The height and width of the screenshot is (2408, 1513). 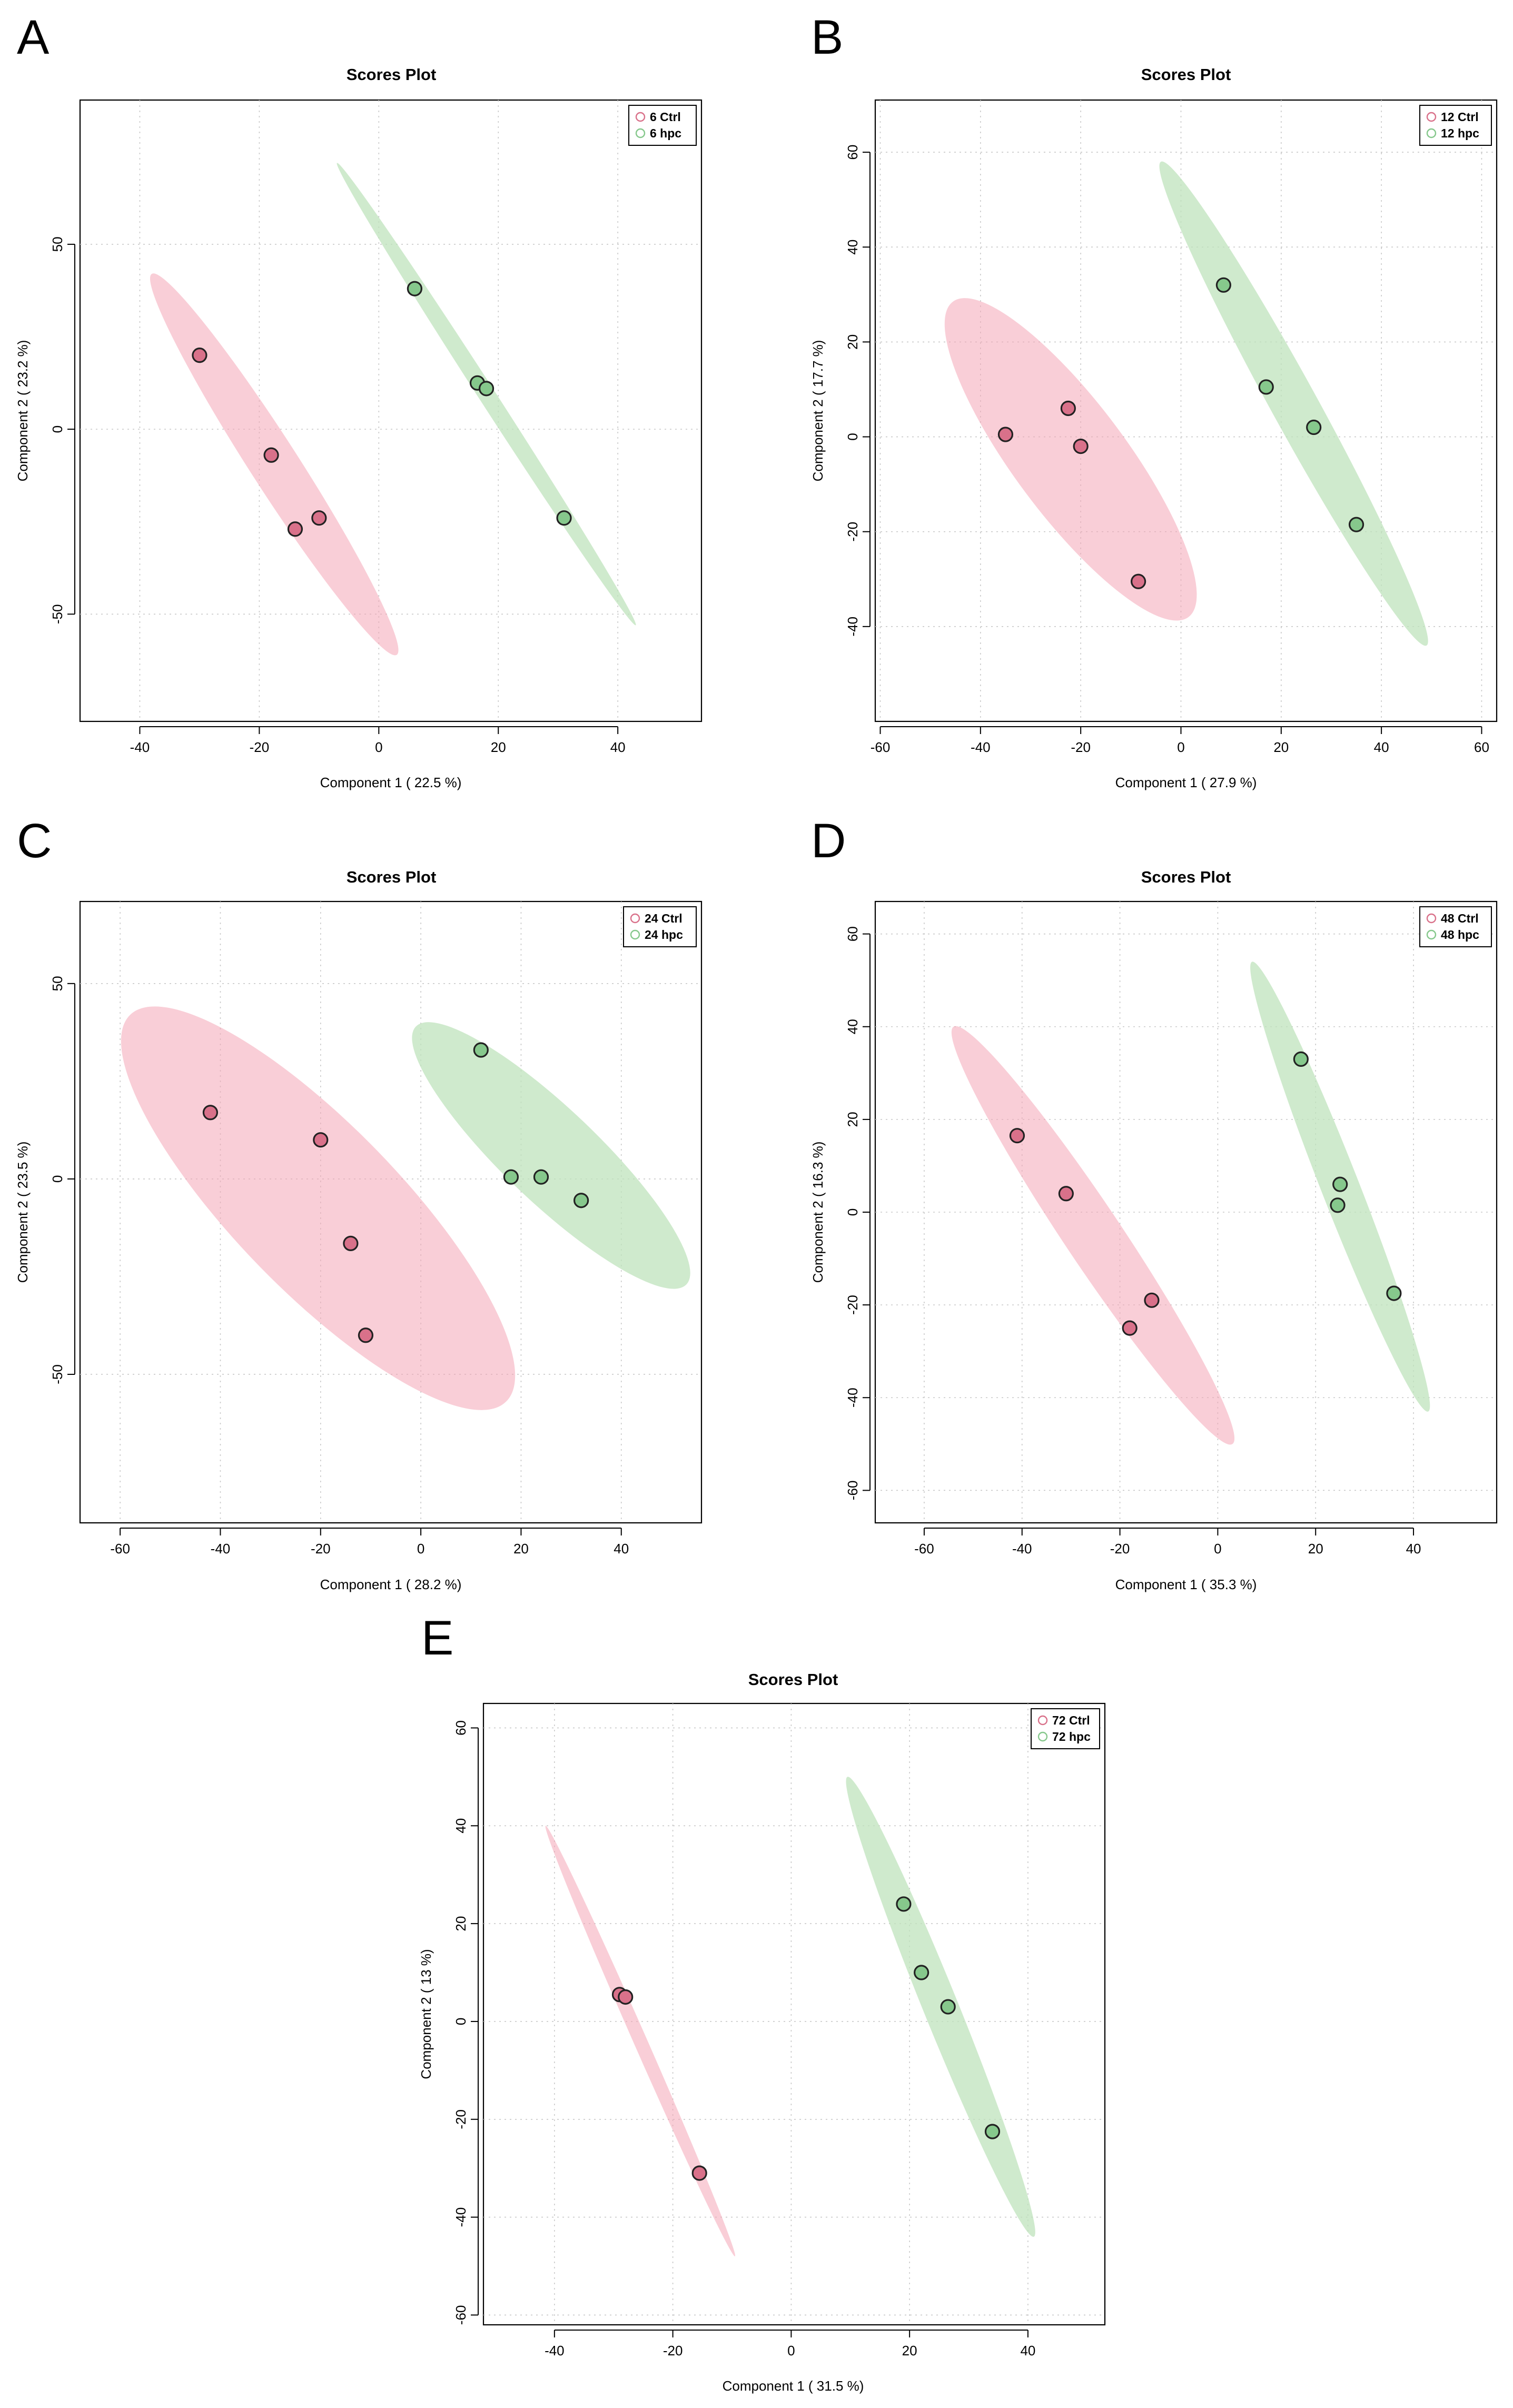 What do you see at coordinates (34, 841) in the screenshot?
I see `panel-c-letter: C` at bounding box center [34, 841].